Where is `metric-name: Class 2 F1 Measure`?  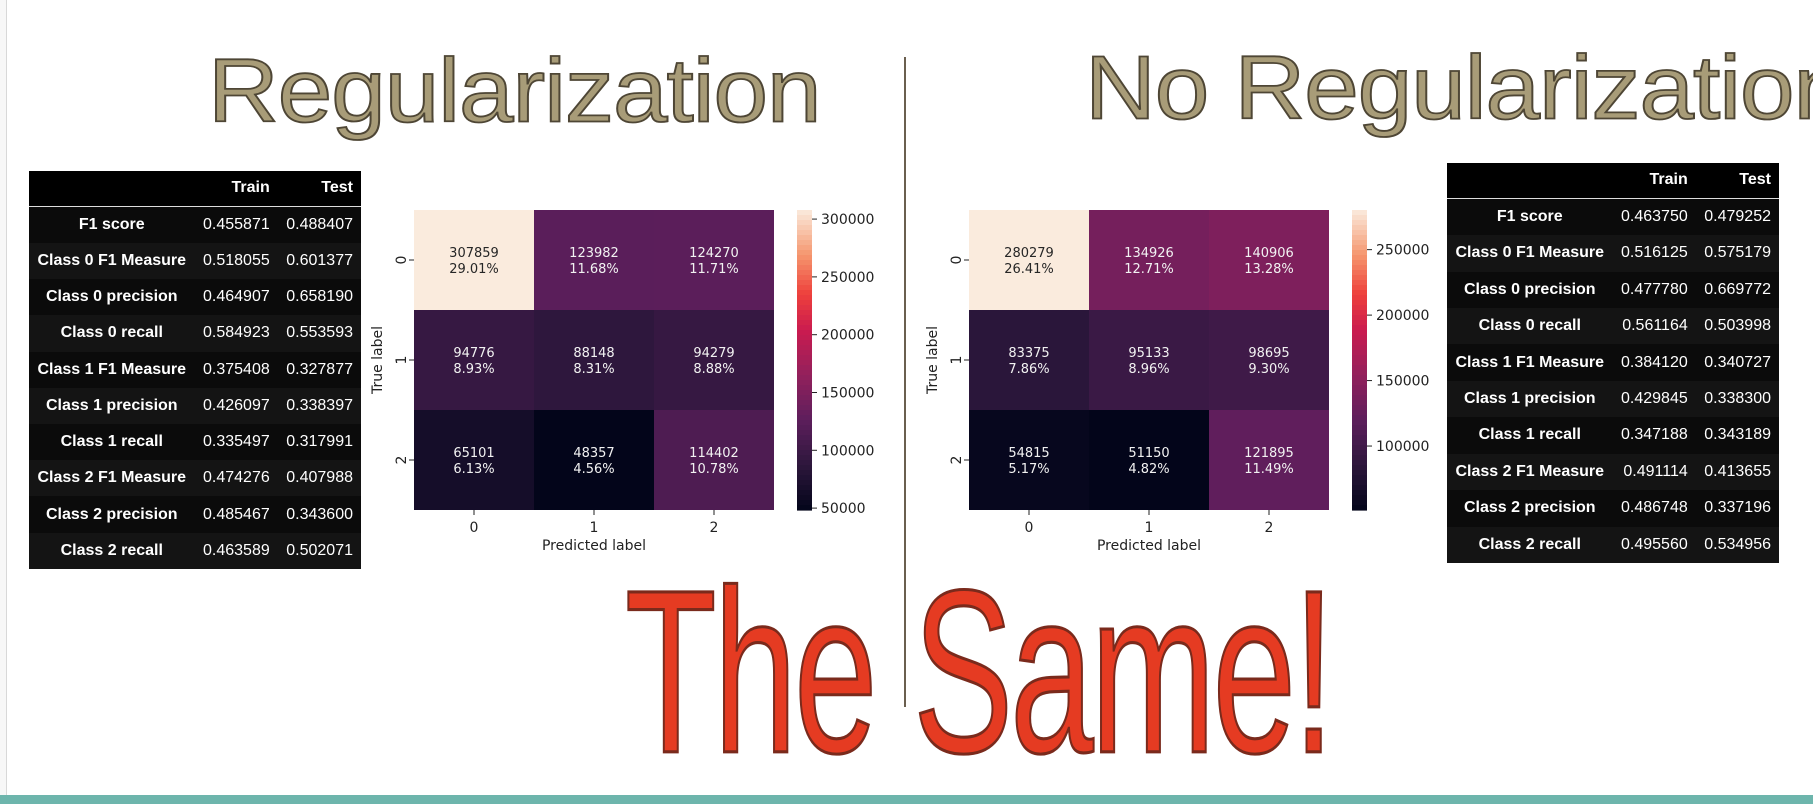
metric-name: Class 2 F1 Measure is located at coordinates (1530, 472).